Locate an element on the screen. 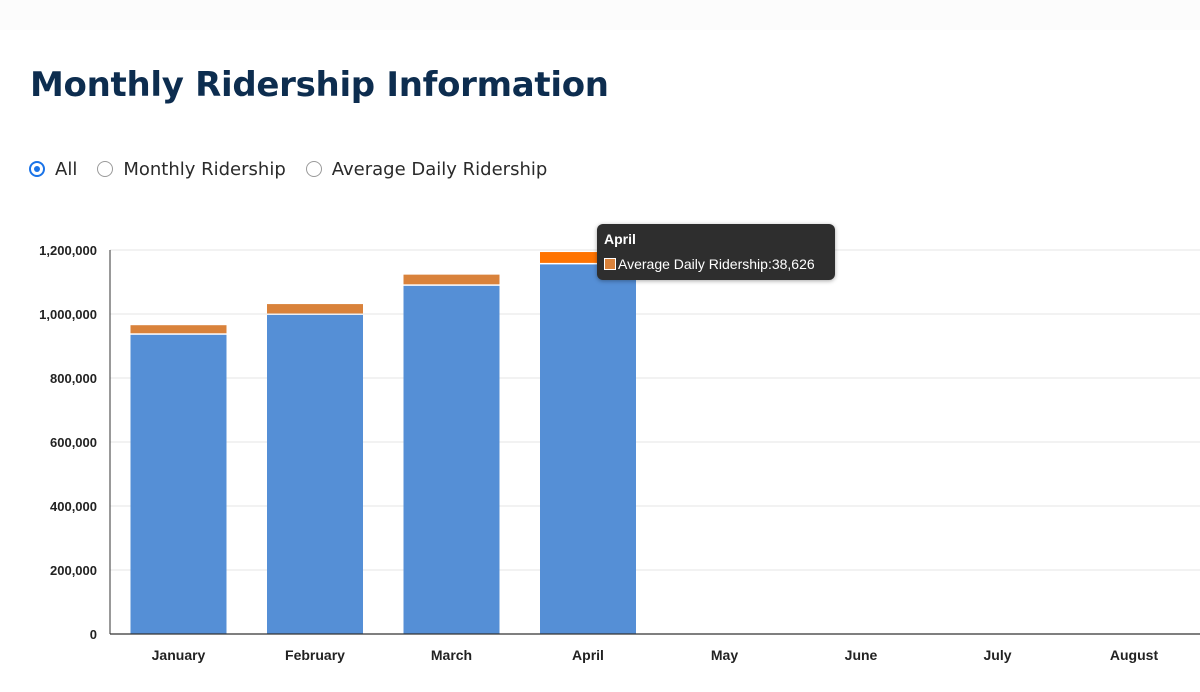  top-band is located at coordinates (600, 15).